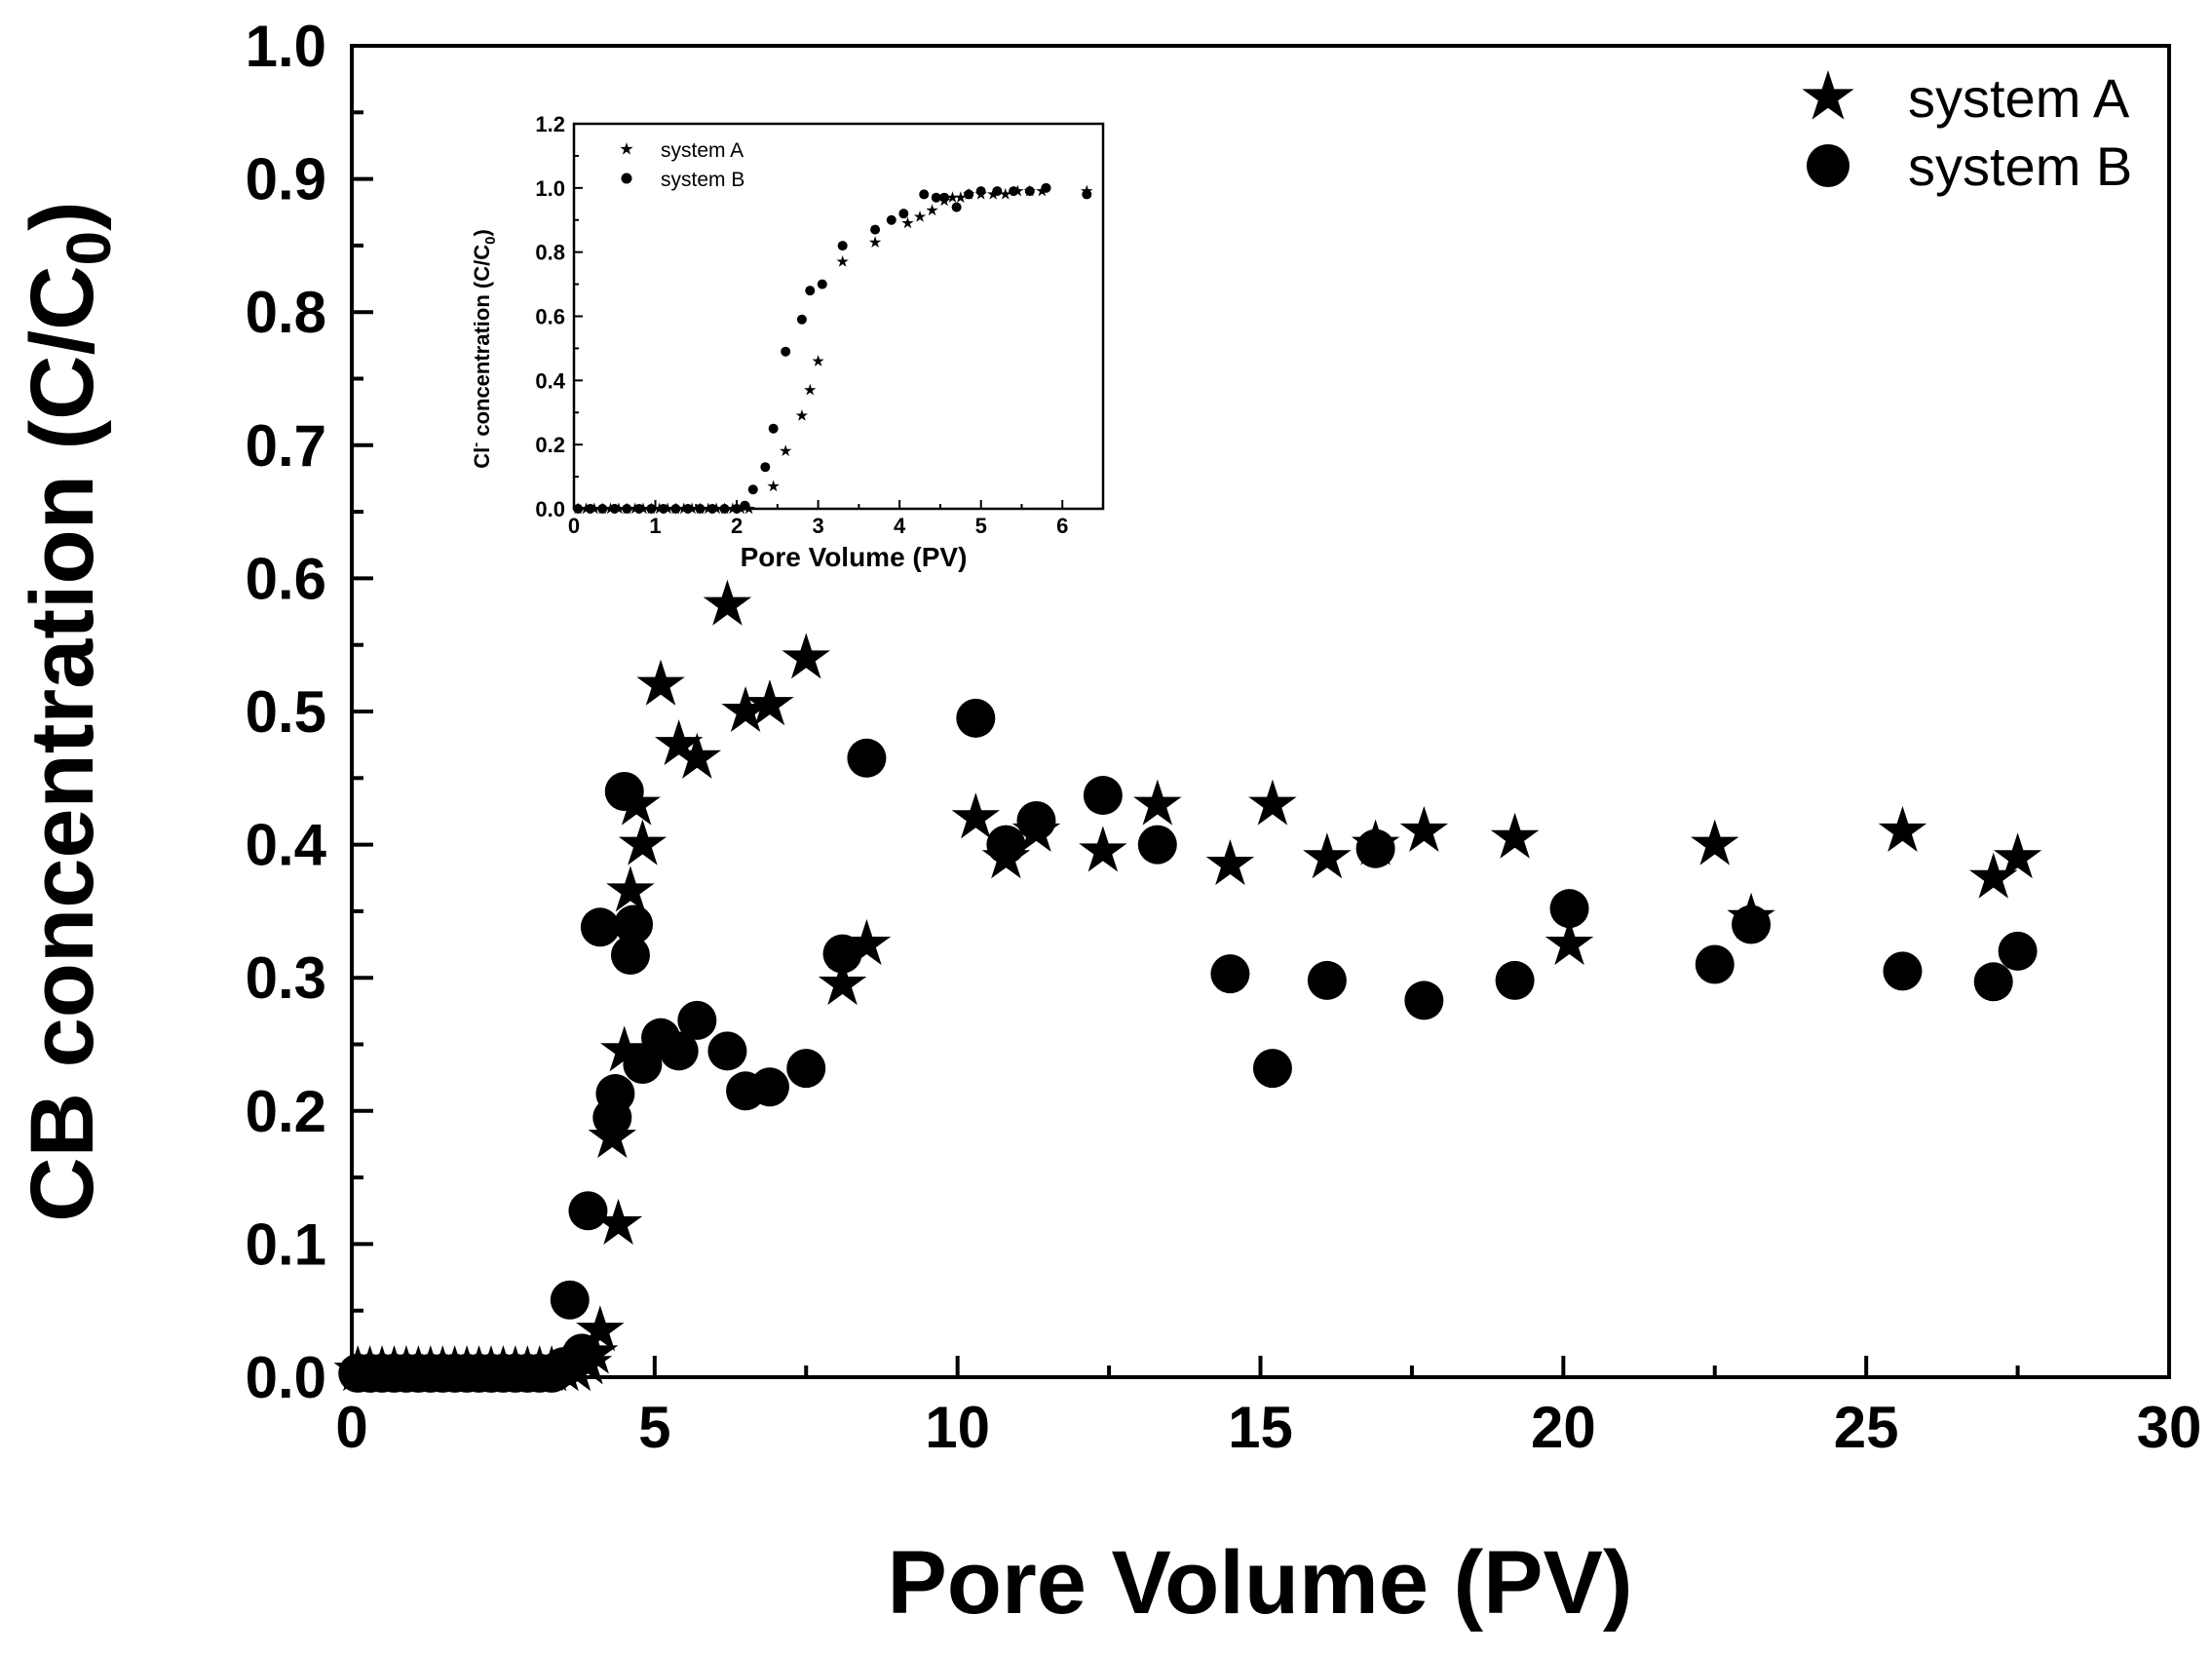 This screenshot has height=1654, width=2212. What do you see at coordinates (855, 557) in the screenshot?
I see `inset-x-axis-title: Pore Volume (PV)` at bounding box center [855, 557].